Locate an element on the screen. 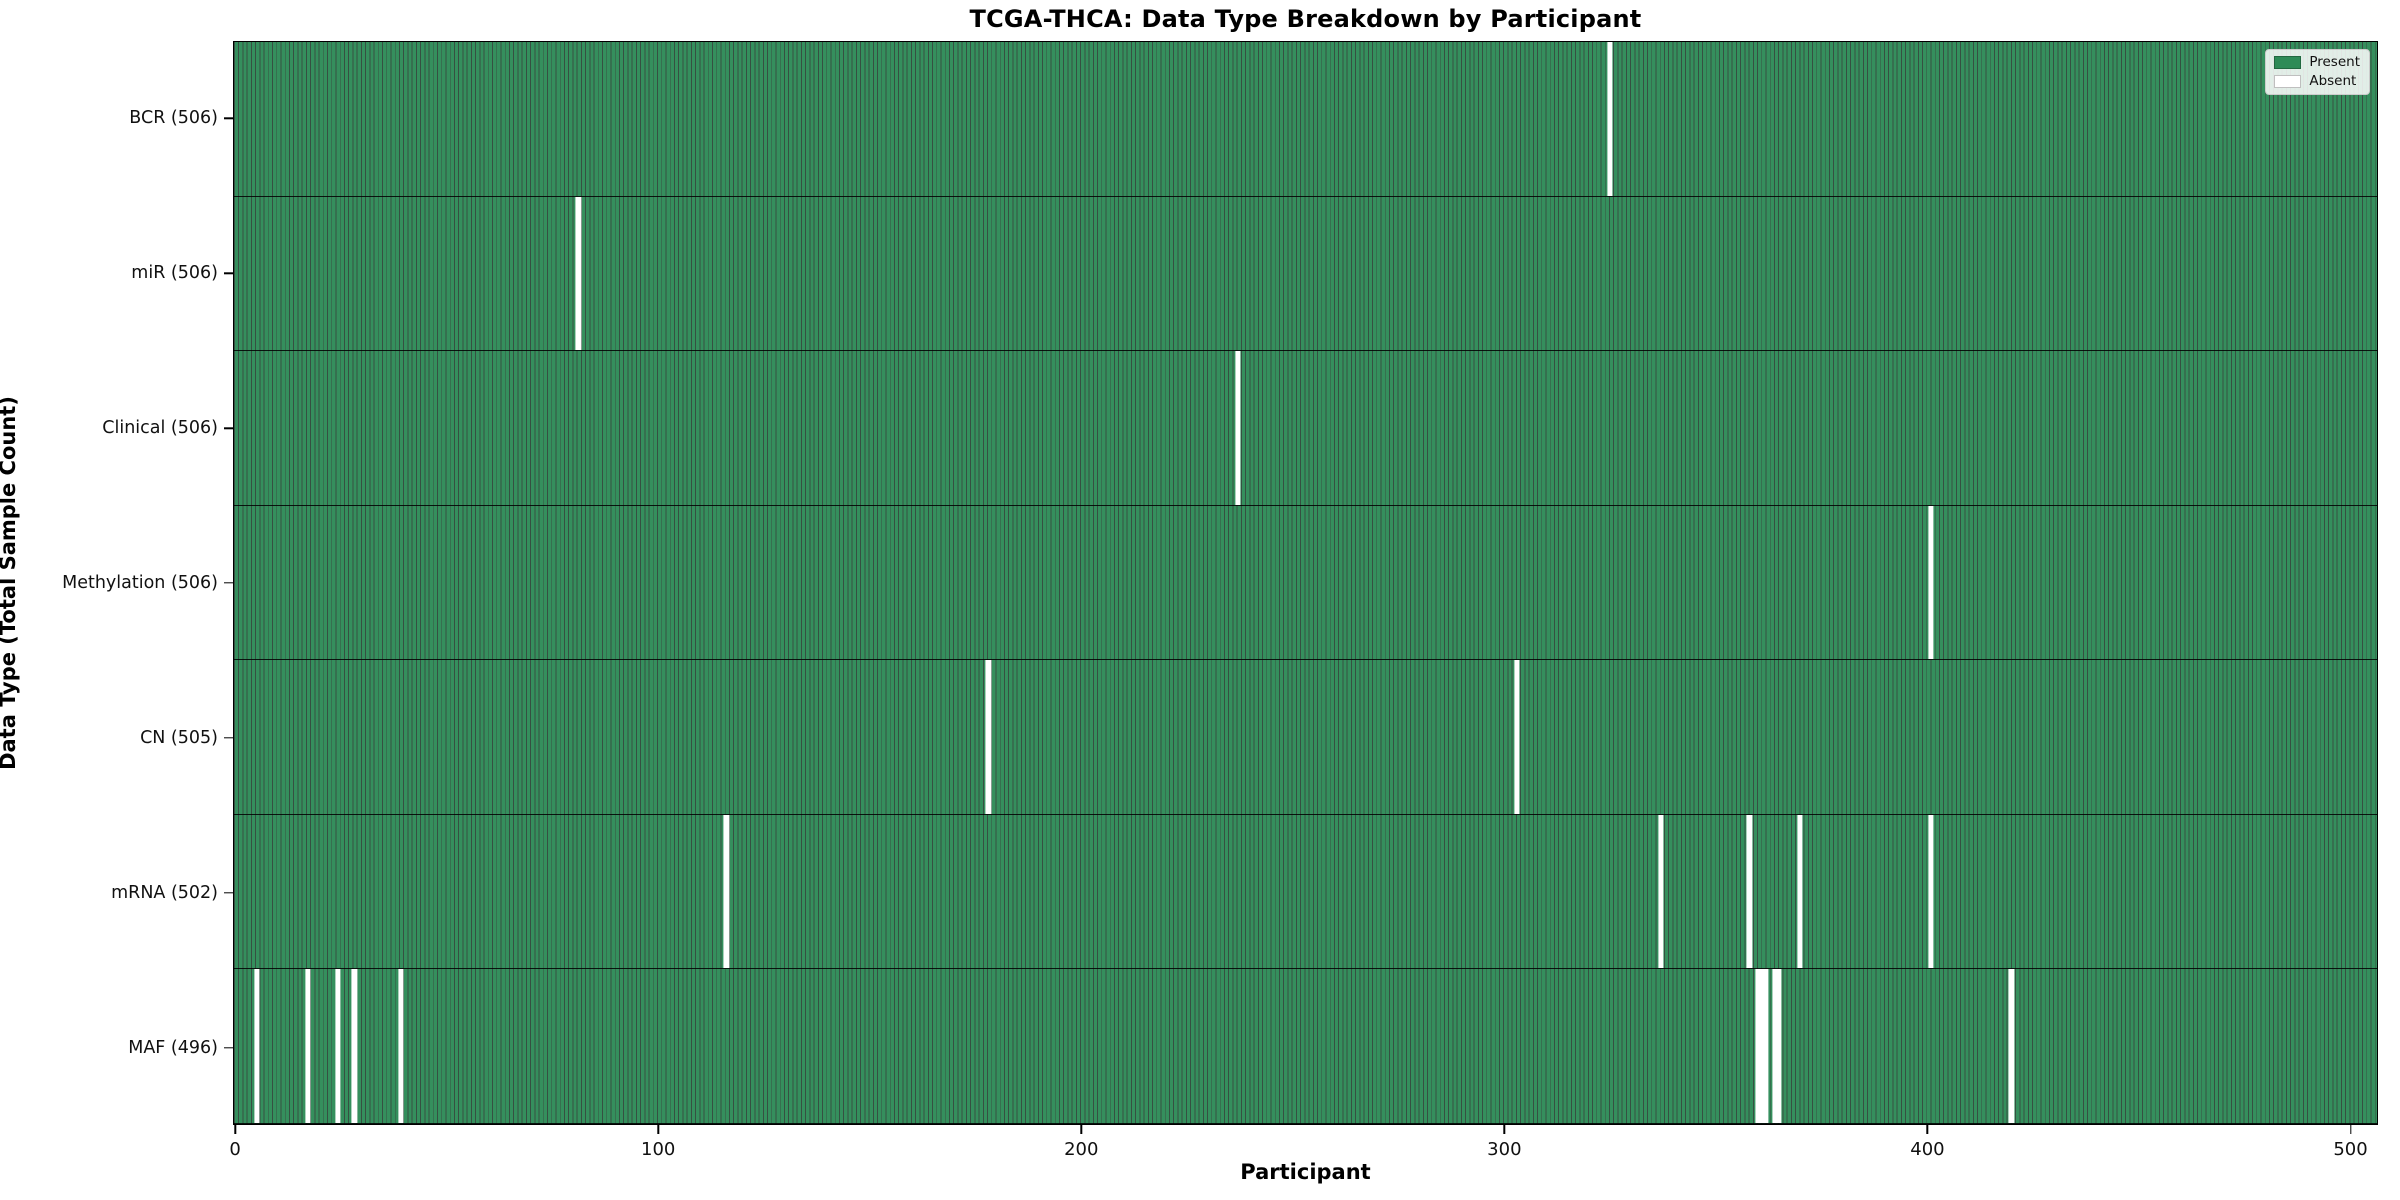  row-band-clinical is located at coordinates (1305, 428).